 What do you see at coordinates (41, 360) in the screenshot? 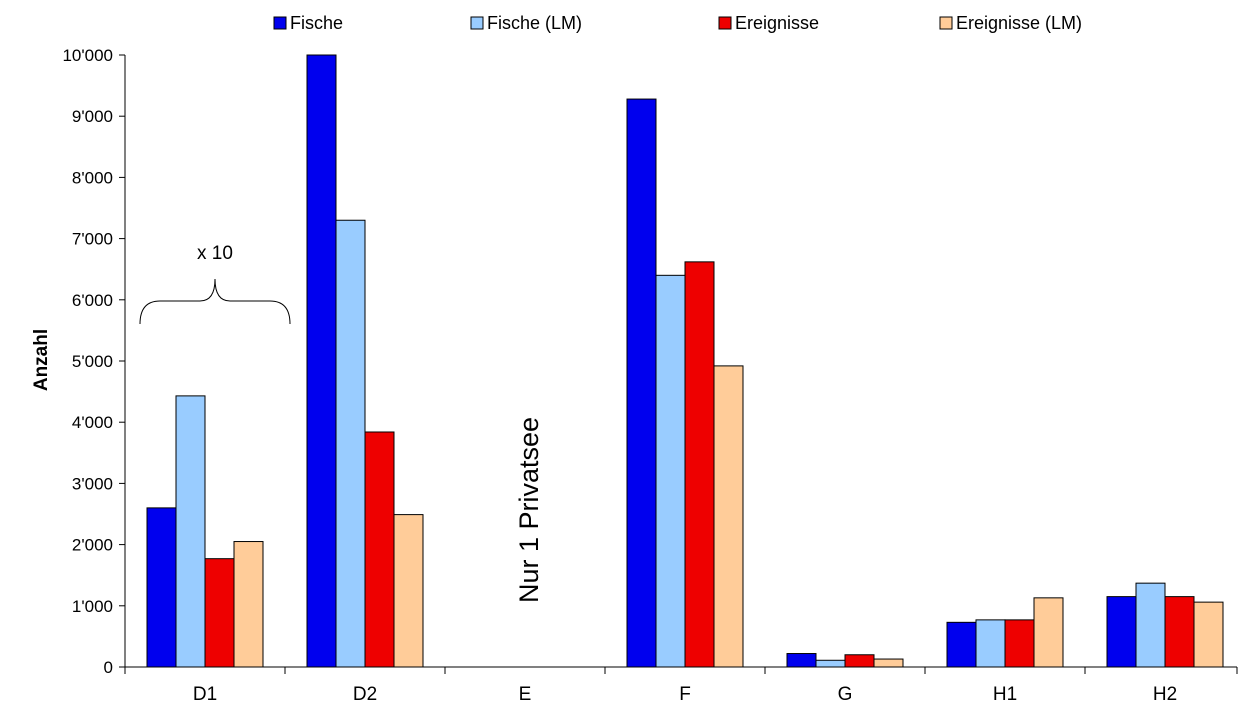
I see `y-axis-label: Anzahl` at bounding box center [41, 360].